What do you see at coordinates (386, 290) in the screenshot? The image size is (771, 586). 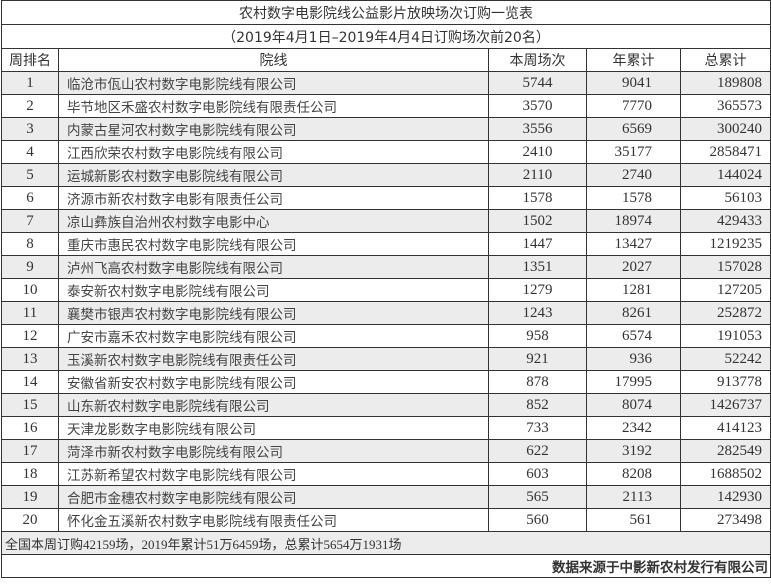 I see `table-row: 10 泰安新农村数字电影院线有限公司 1279 1281 127205` at bounding box center [386, 290].